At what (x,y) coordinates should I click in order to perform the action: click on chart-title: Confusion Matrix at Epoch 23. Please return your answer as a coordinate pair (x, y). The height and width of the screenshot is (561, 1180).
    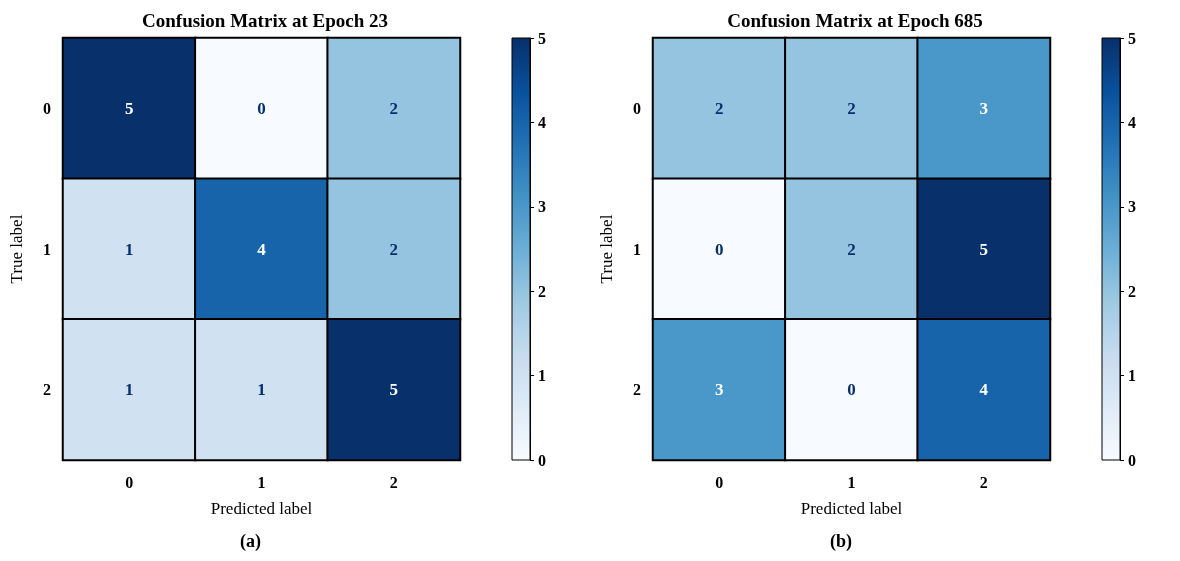
    Looking at the image, I should click on (265, 20).